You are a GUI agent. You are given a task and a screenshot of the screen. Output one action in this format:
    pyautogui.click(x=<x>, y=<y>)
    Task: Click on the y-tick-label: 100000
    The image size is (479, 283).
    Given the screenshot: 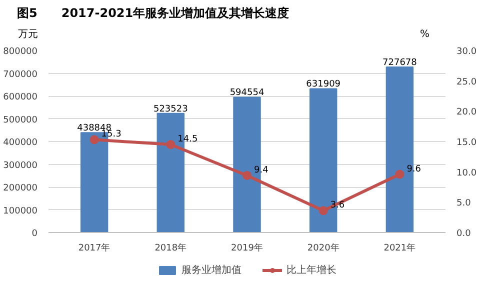 What is the action you would take?
    pyautogui.click(x=20, y=211)
    